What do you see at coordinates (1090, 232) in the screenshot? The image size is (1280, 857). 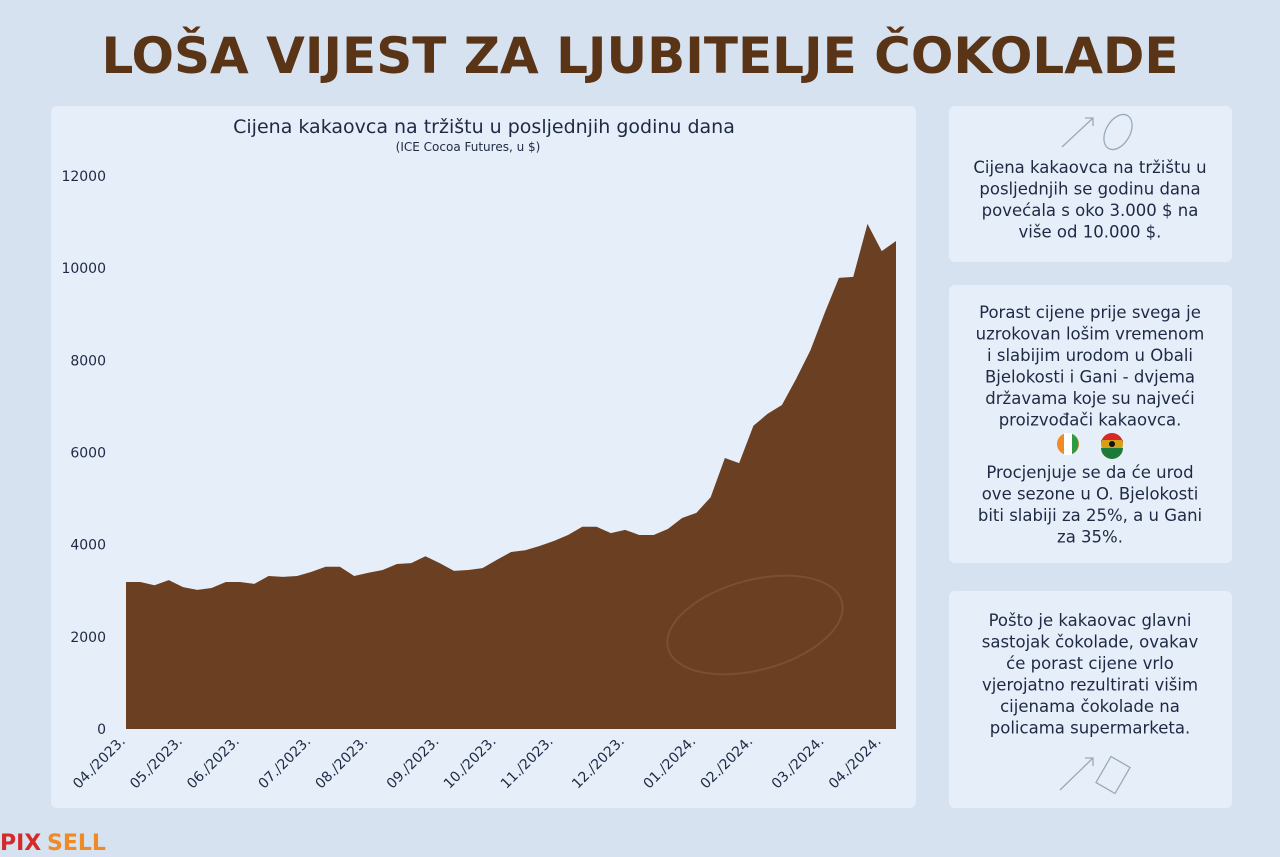 I see `panel-text: više od 10.000 $.` at bounding box center [1090, 232].